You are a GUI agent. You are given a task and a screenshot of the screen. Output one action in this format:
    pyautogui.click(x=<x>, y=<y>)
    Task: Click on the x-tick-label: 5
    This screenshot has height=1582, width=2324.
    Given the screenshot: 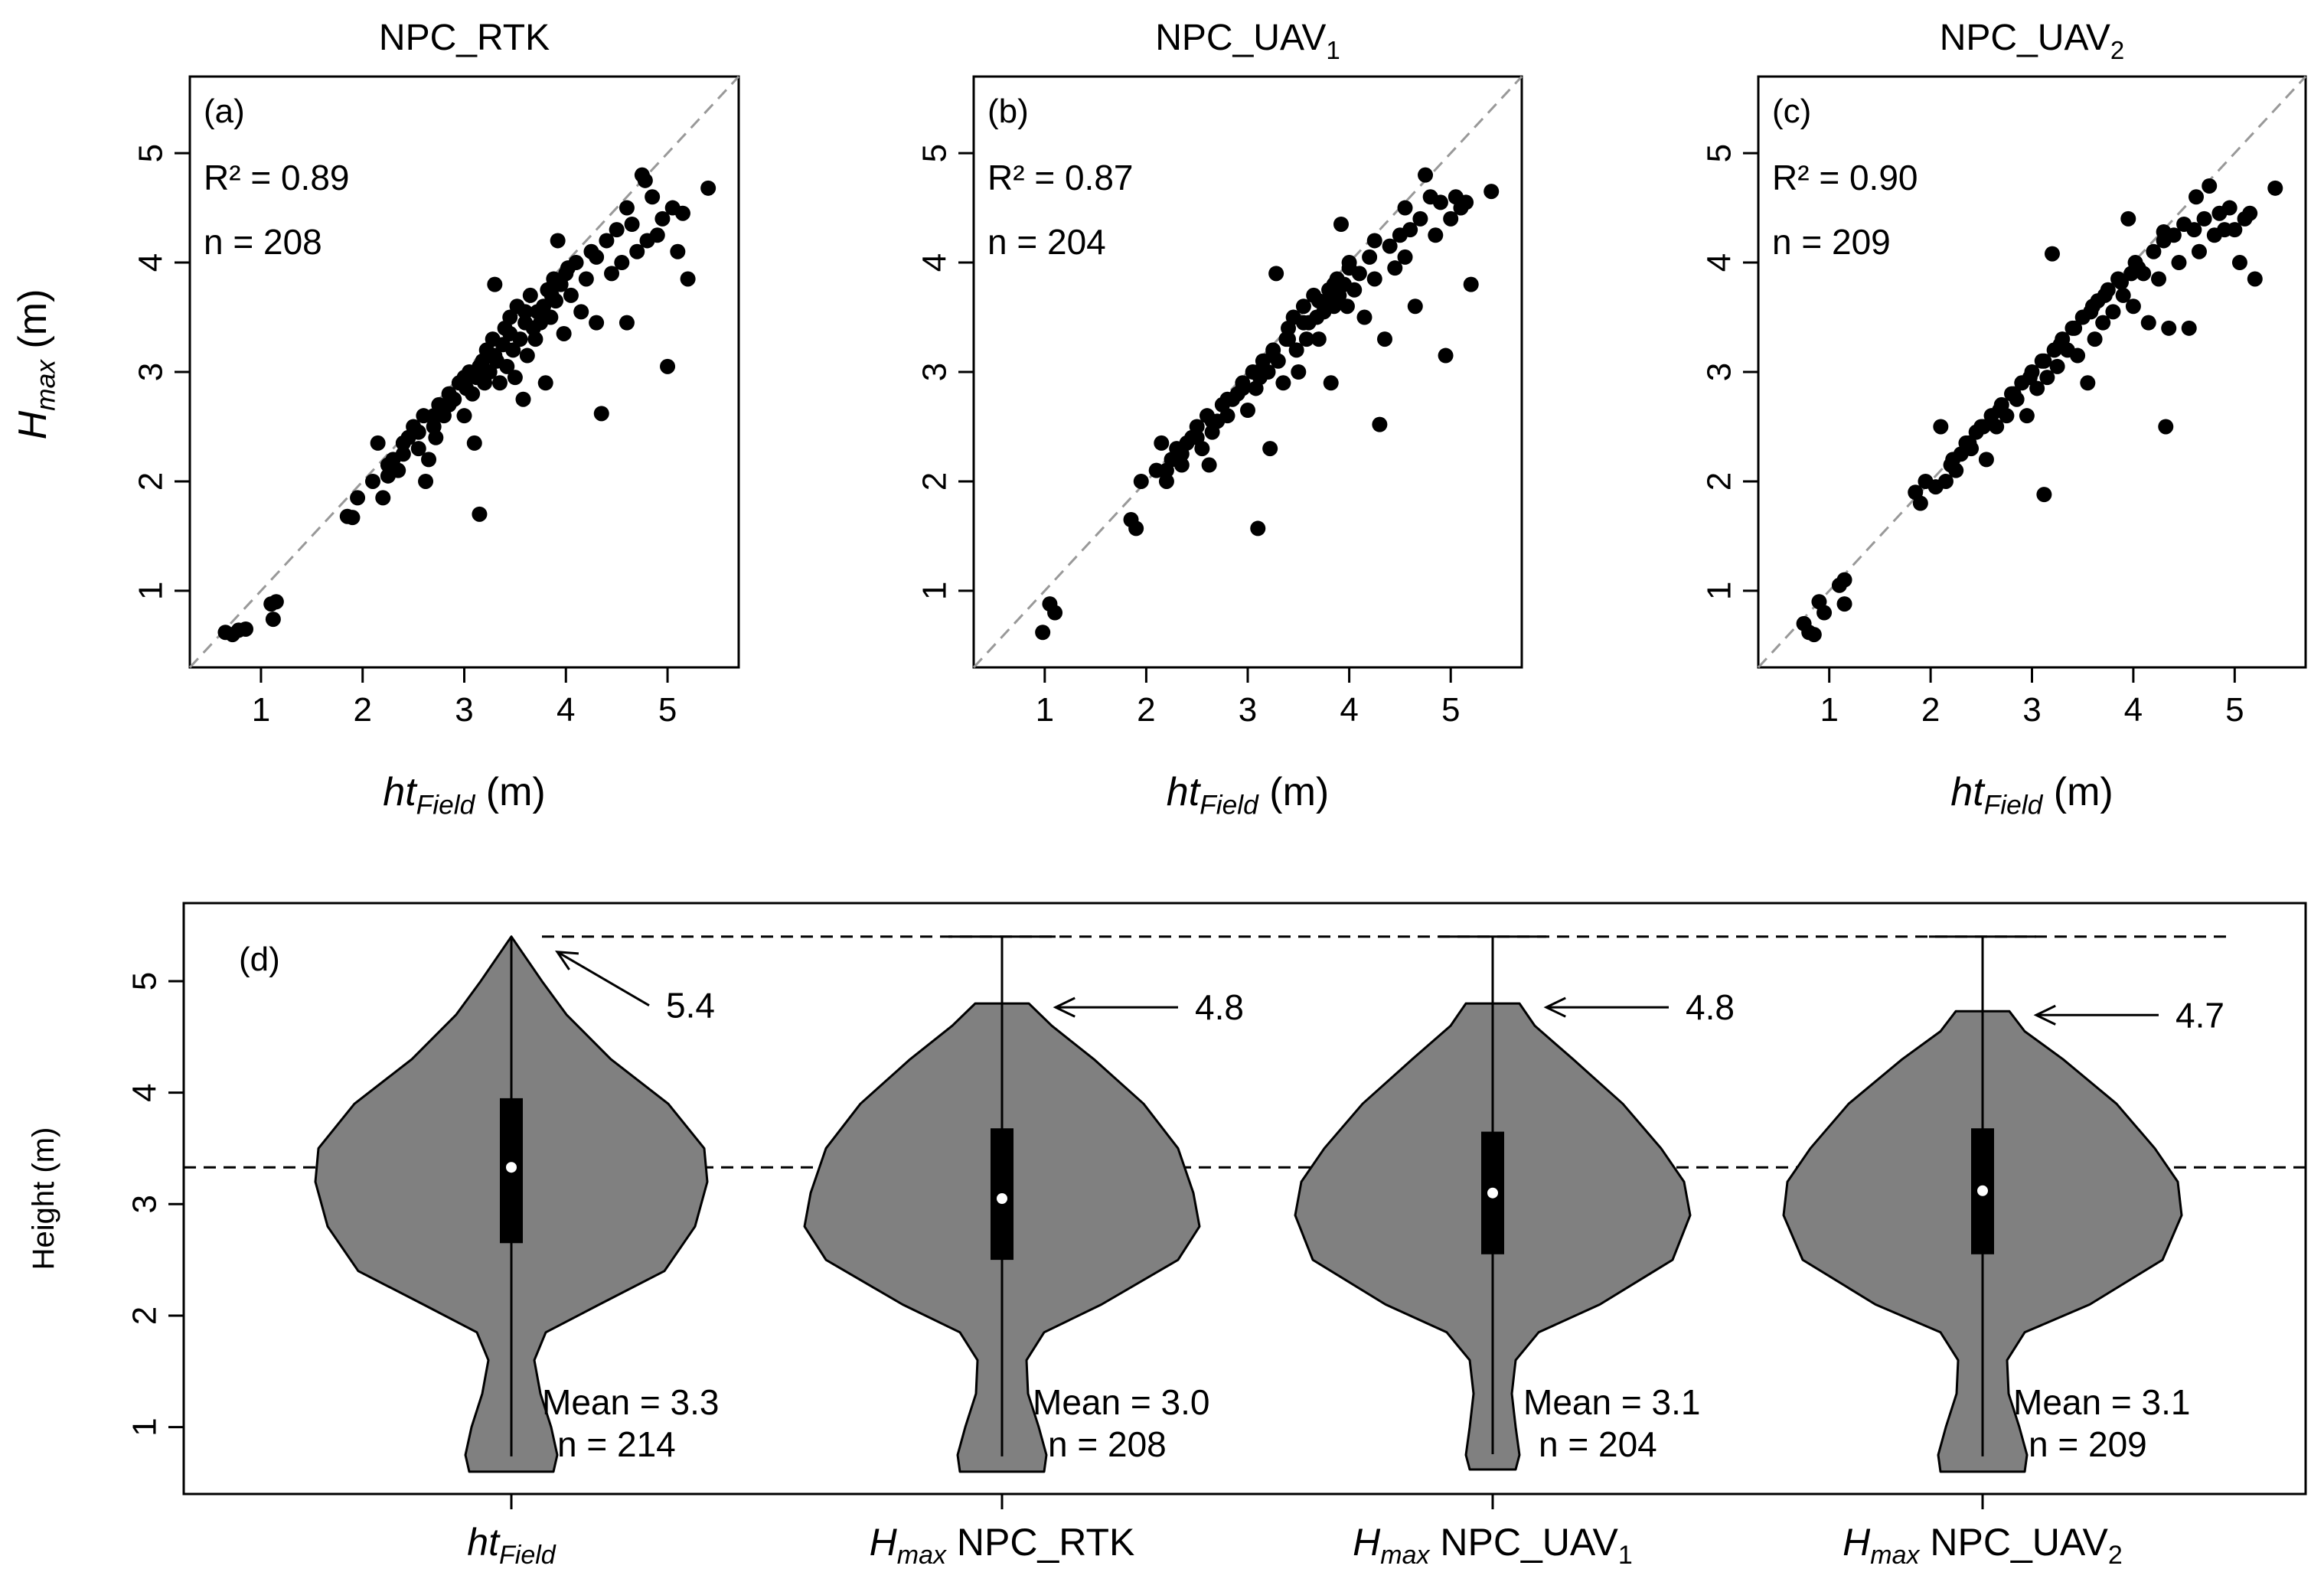 What is the action you would take?
    pyautogui.click(x=2234, y=710)
    